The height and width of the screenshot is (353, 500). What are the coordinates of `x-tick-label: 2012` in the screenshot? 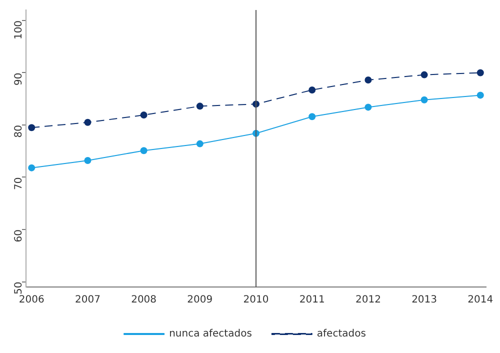 It's located at (368, 300).